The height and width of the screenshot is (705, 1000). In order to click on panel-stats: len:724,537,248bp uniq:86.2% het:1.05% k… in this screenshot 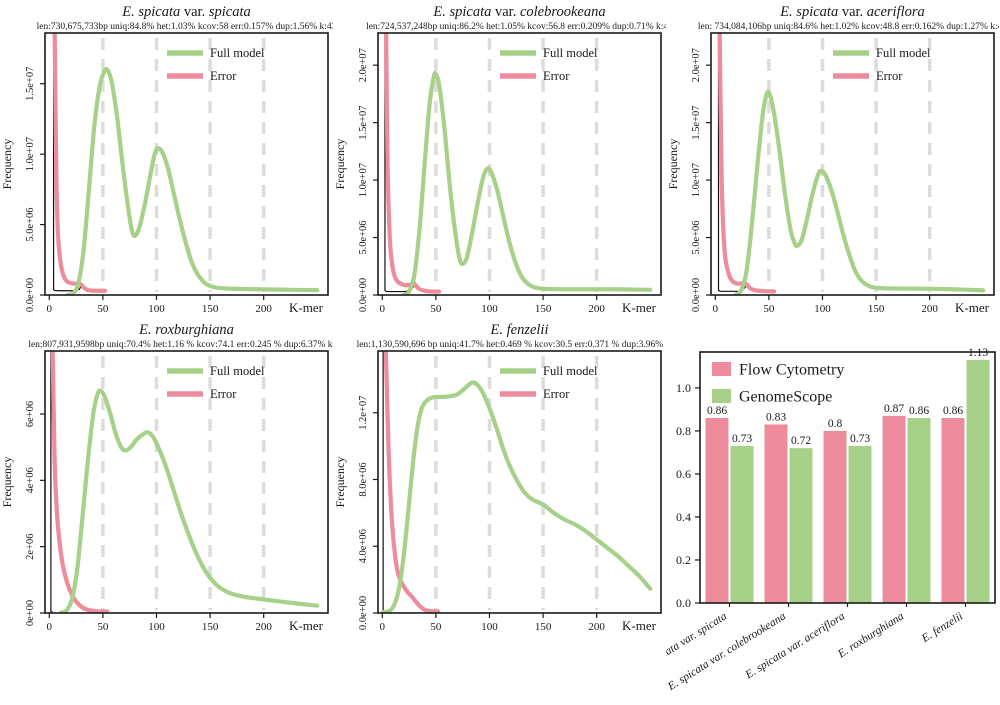, I will do `click(516, 27)`.